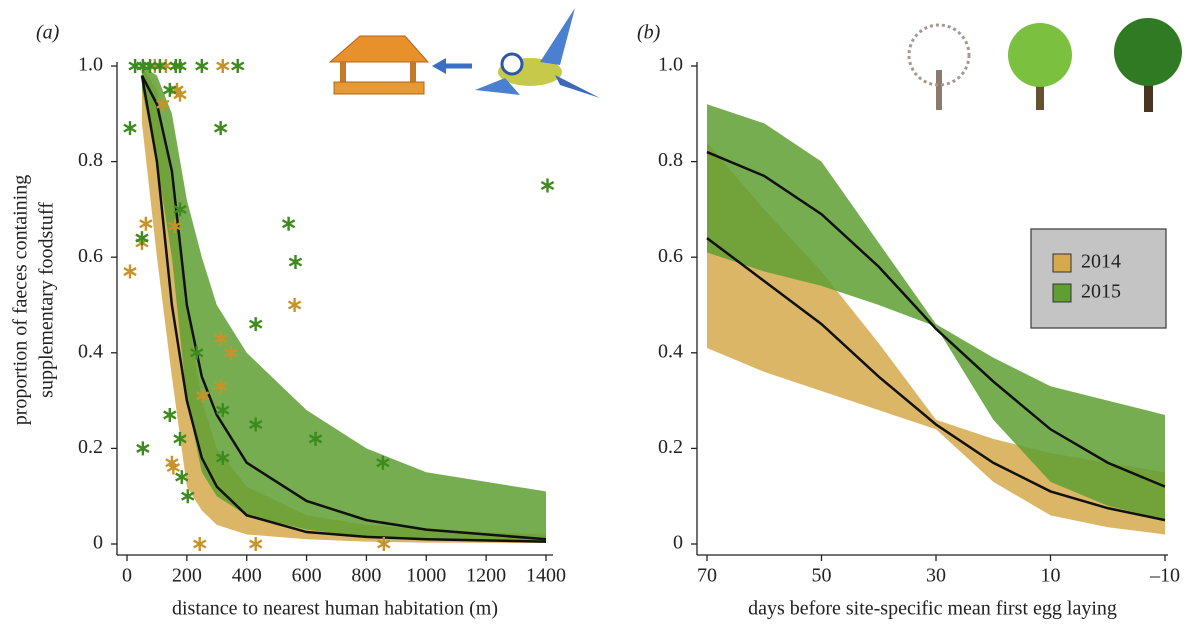 This screenshot has height=627, width=1197. I want to click on arrow-icon, so click(452, 66).